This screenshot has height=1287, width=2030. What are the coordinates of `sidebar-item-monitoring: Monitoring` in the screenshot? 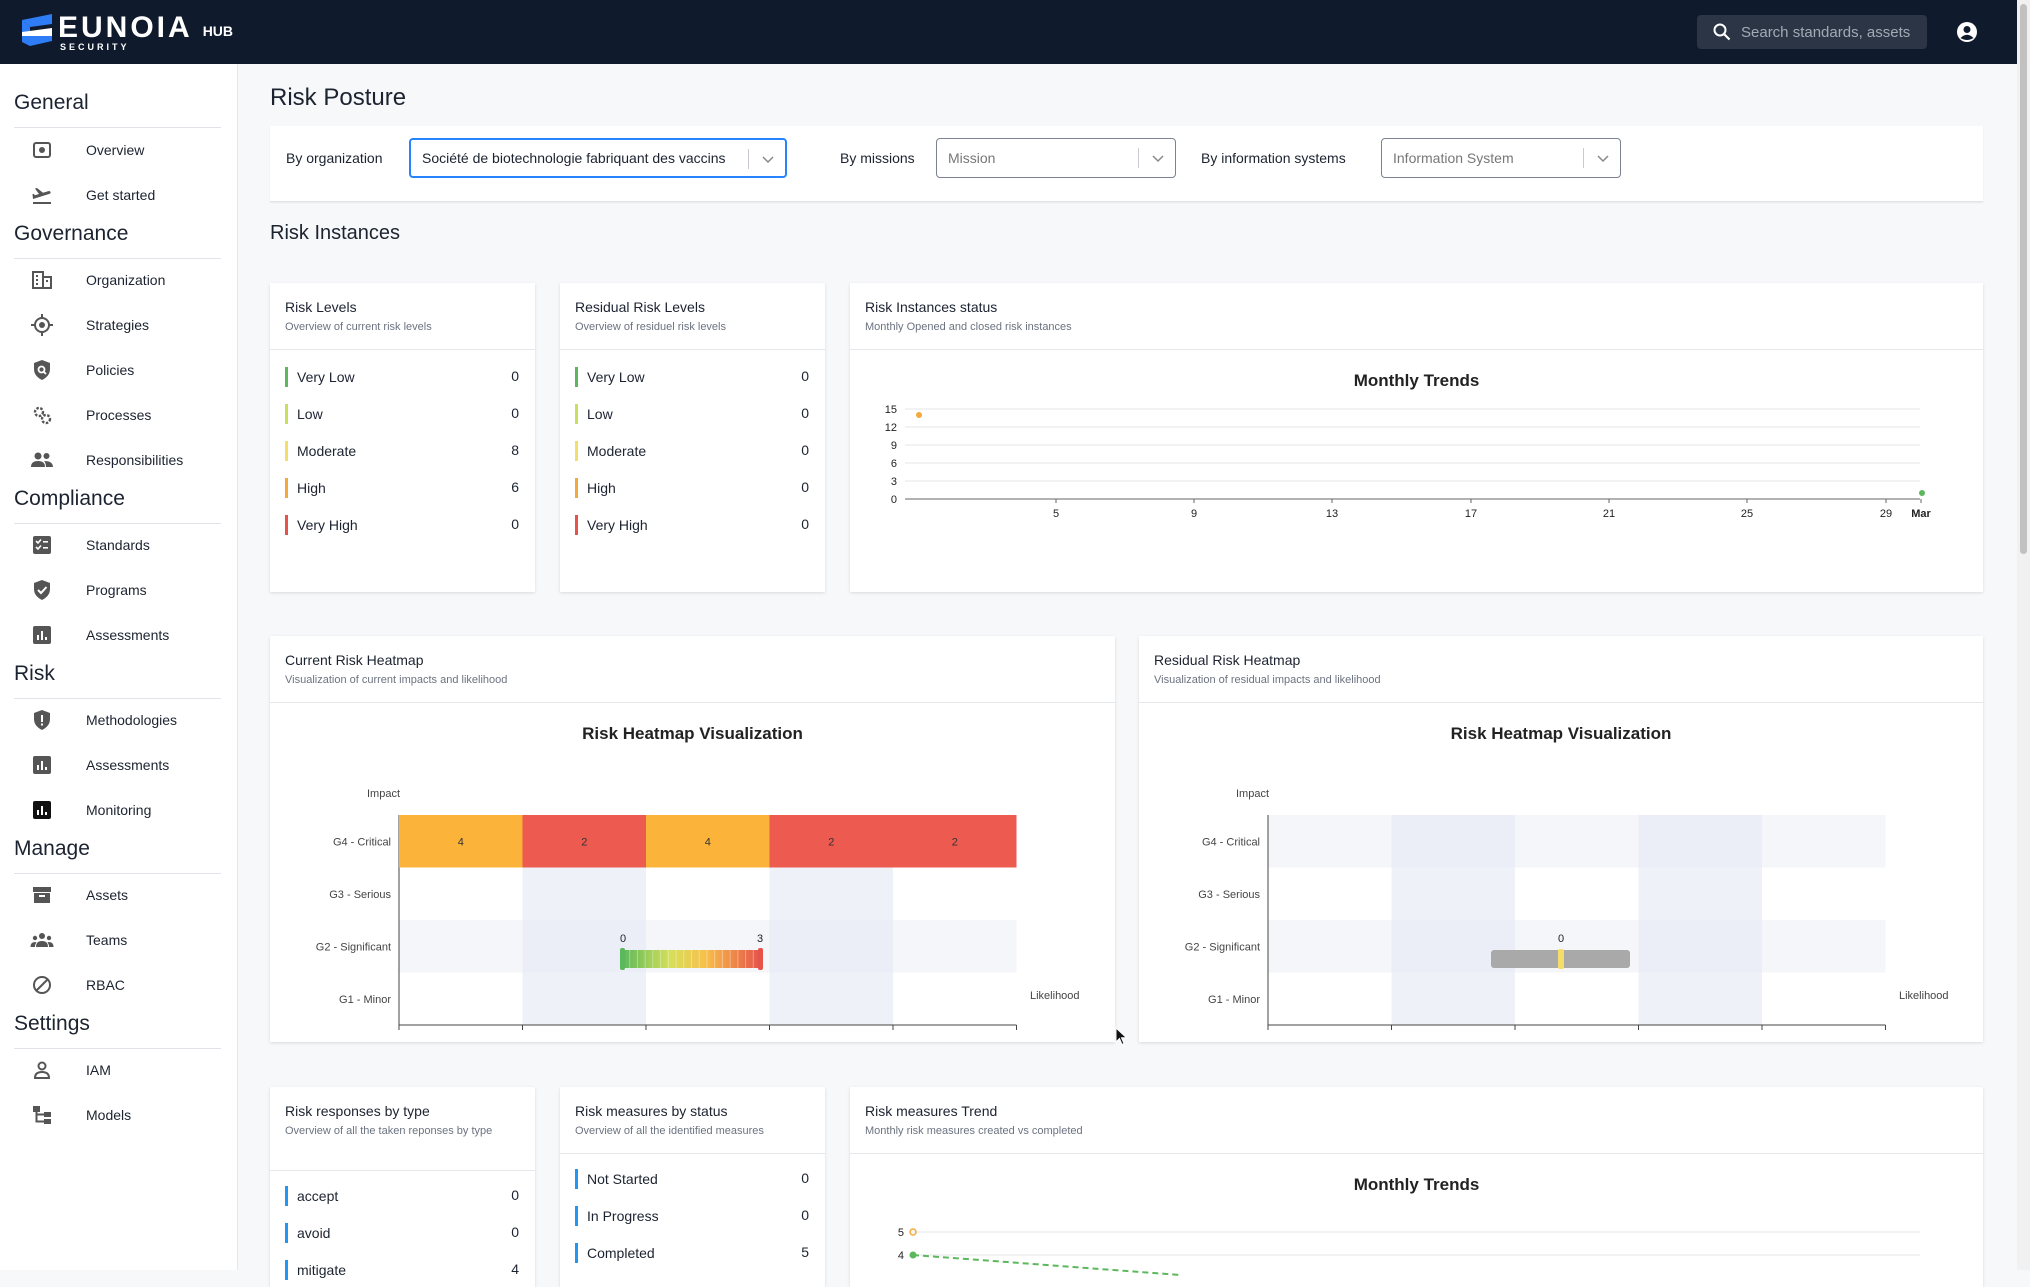 It's located at (90, 810).